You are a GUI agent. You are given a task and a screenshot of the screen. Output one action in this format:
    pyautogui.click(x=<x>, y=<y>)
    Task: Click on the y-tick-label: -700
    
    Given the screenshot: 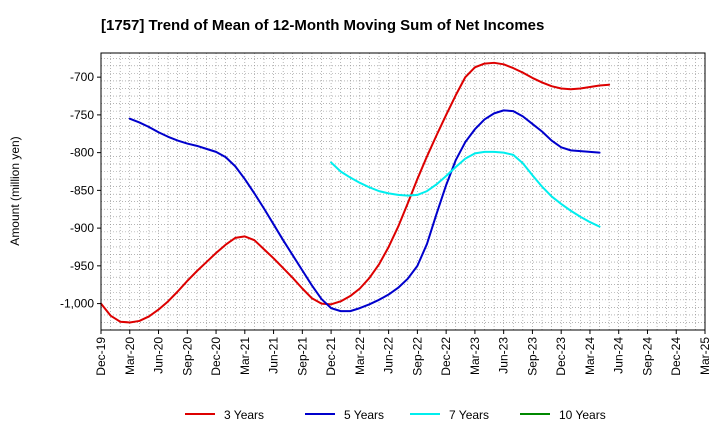 What is the action you would take?
    pyautogui.click(x=82, y=77)
    